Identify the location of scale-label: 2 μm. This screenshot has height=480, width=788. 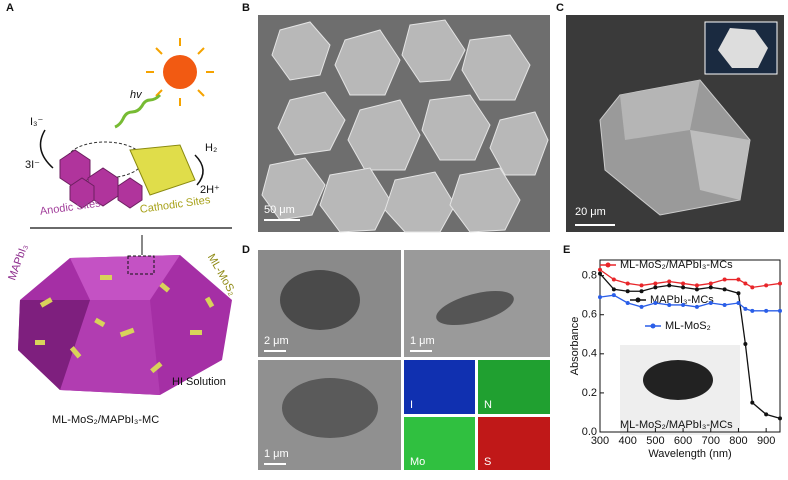
(276, 341).